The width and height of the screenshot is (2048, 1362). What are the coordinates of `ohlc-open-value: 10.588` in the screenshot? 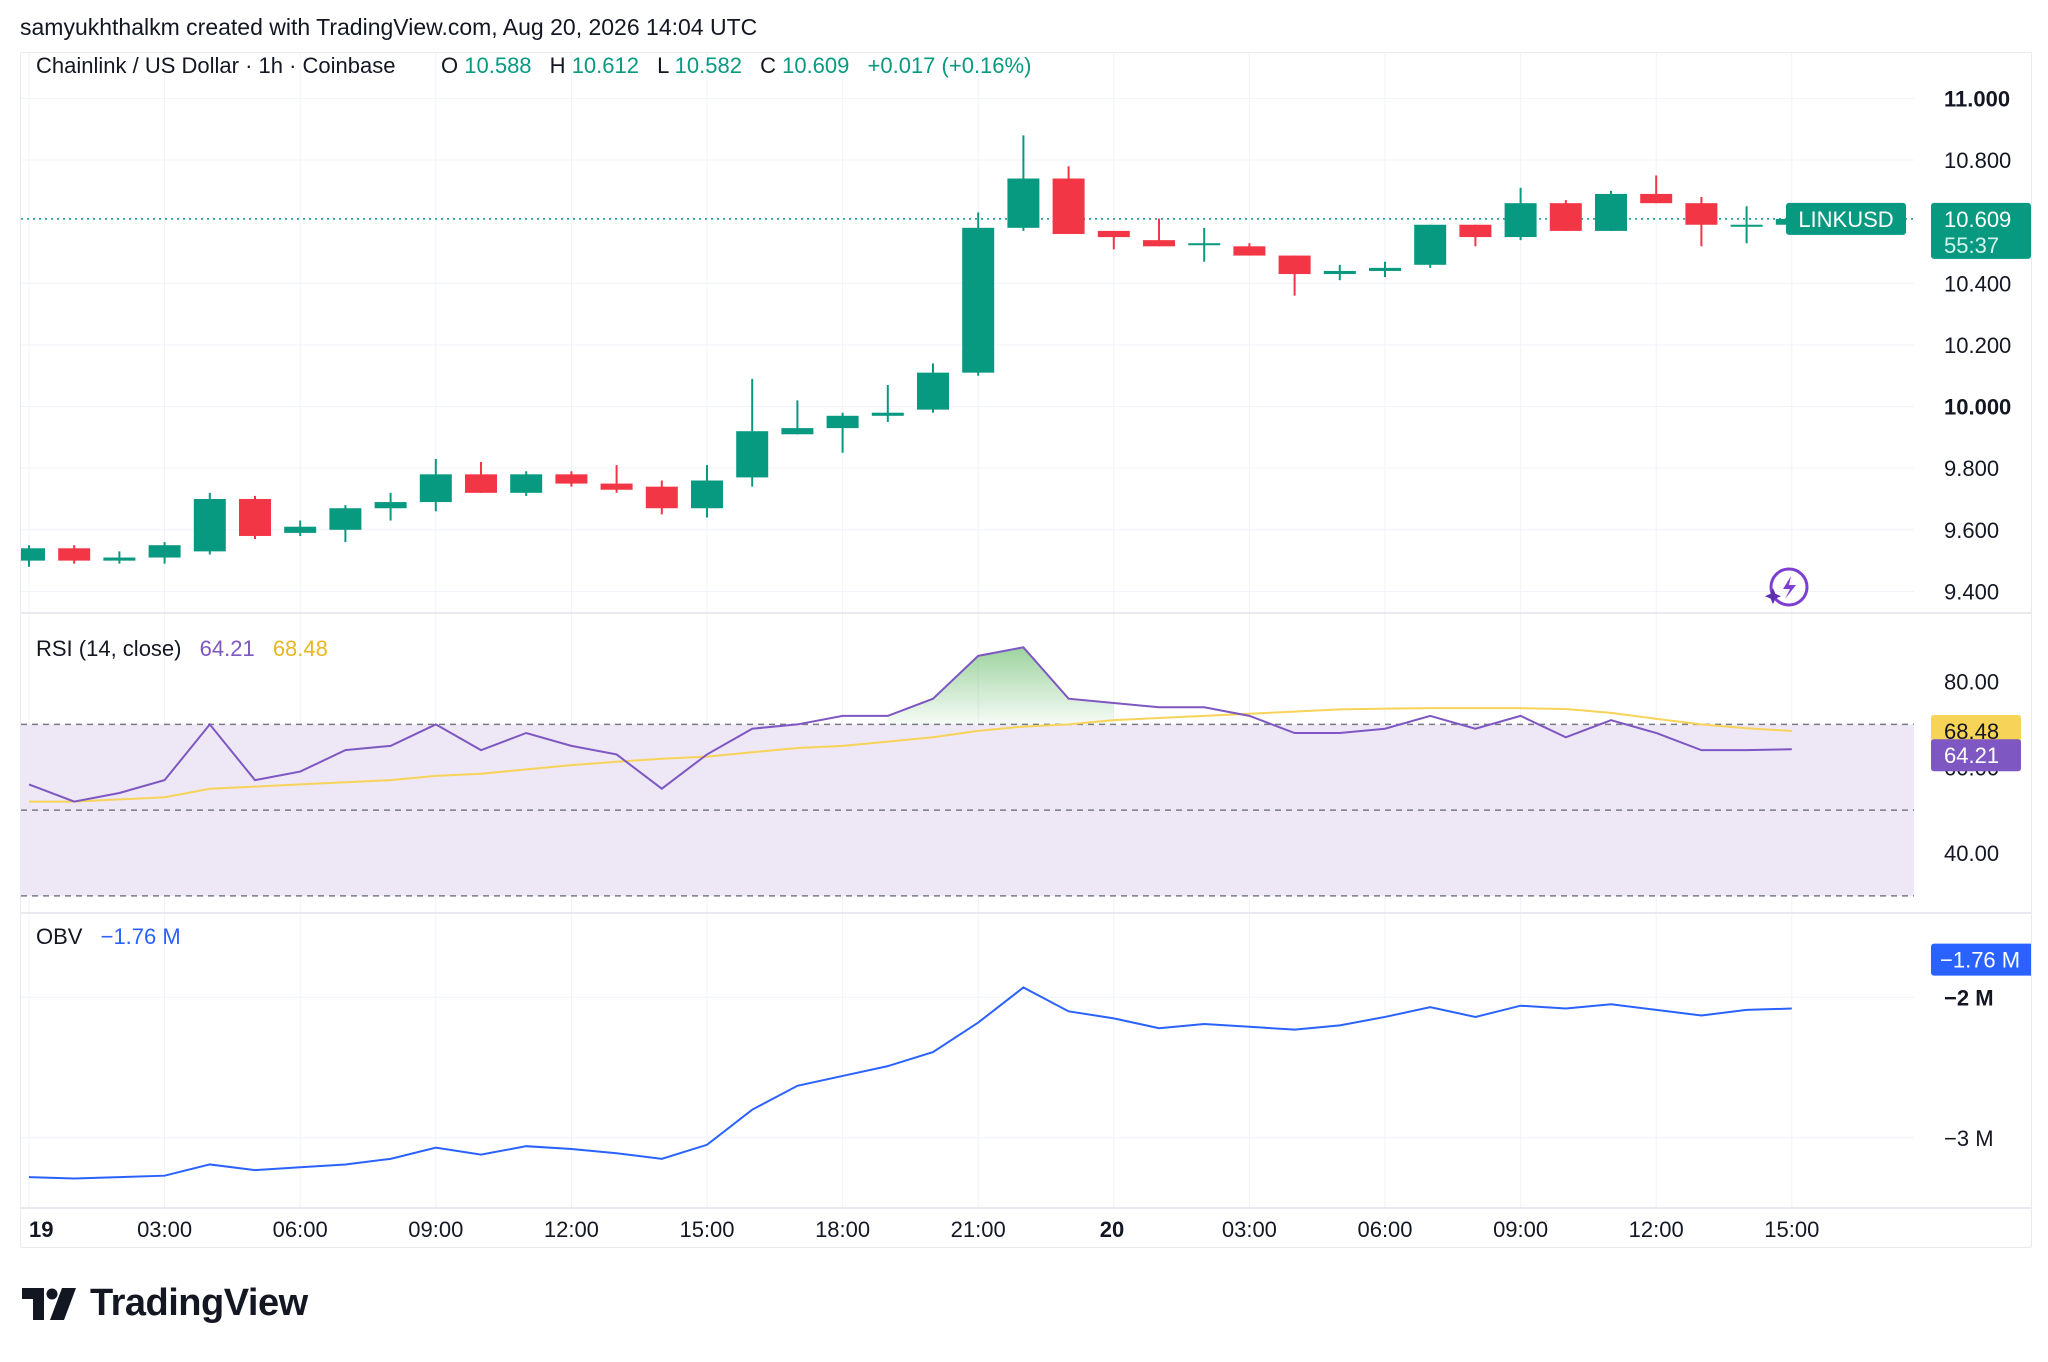 It's located at (497, 65).